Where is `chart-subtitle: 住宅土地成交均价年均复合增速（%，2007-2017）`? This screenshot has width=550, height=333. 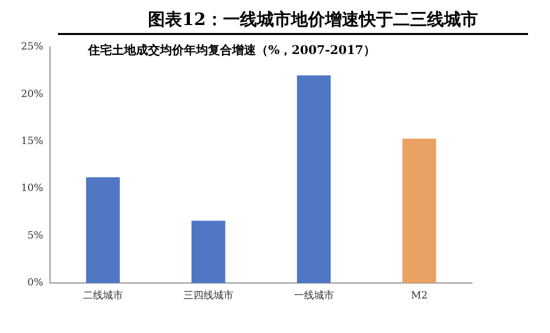
chart-subtitle: 住宅土地成交均价年均复合增速（%，2007-2017） is located at coordinates (231, 50).